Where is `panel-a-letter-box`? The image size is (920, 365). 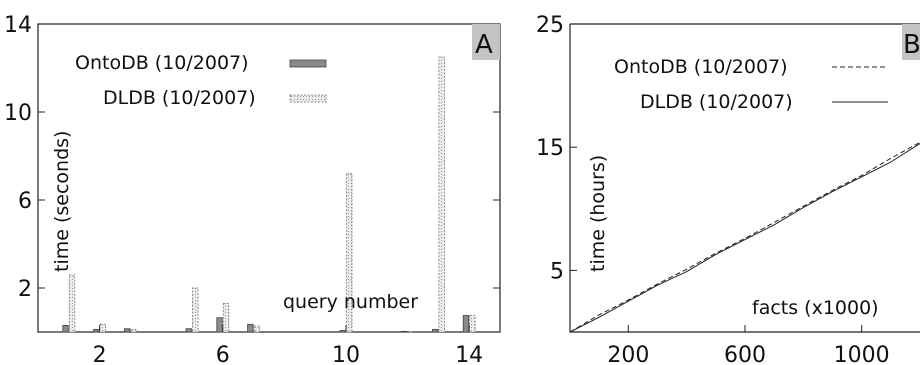
panel-a-letter-box is located at coordinates (486, 42).